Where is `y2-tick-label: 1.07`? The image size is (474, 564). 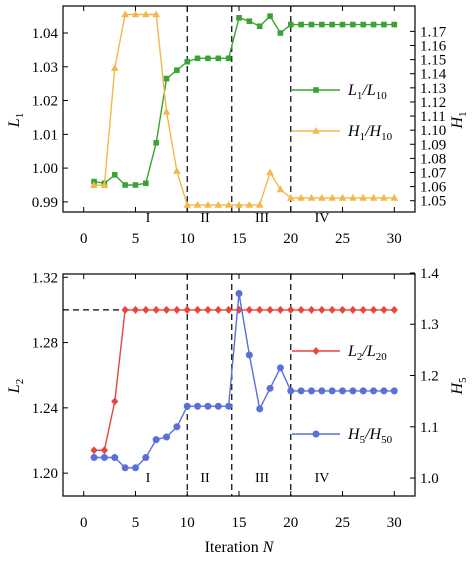
y2-tick-label: 1.07 is located at coordinates (433, 173).